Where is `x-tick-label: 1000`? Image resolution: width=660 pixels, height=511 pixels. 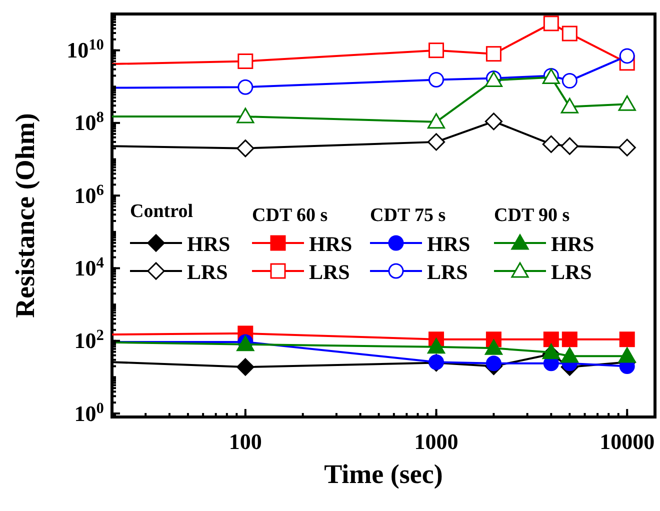
x-tick-label: 1000 is located at coordinates (436, 441).